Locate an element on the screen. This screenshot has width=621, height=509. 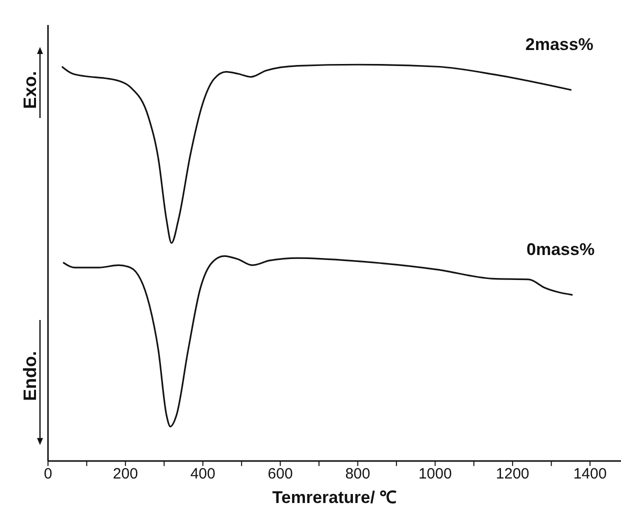
x-tick-label: 1400 is located at coordinates (590, 474).